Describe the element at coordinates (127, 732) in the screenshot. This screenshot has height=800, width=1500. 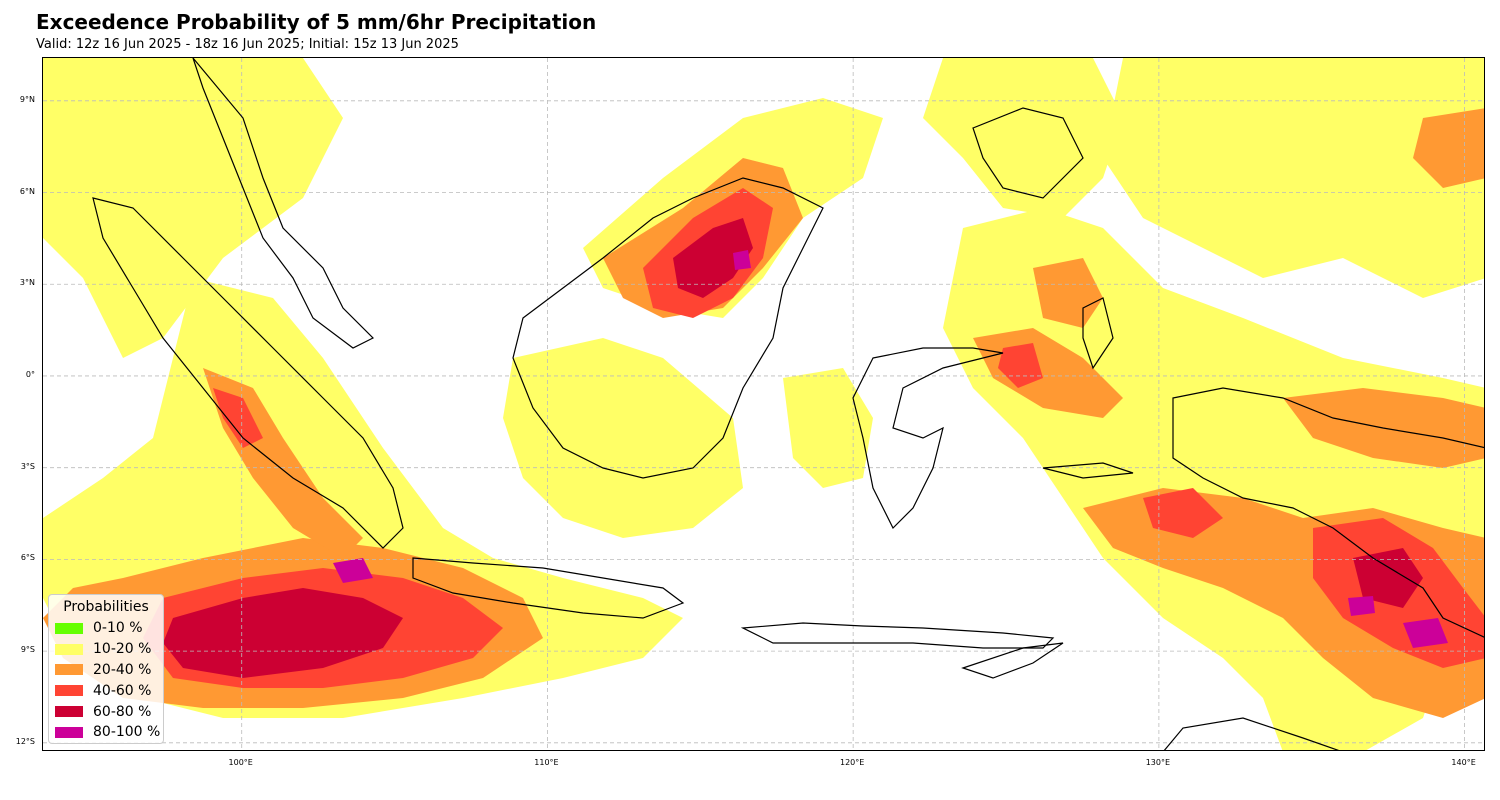
I see `legend-label: 80-100 %` at that location.